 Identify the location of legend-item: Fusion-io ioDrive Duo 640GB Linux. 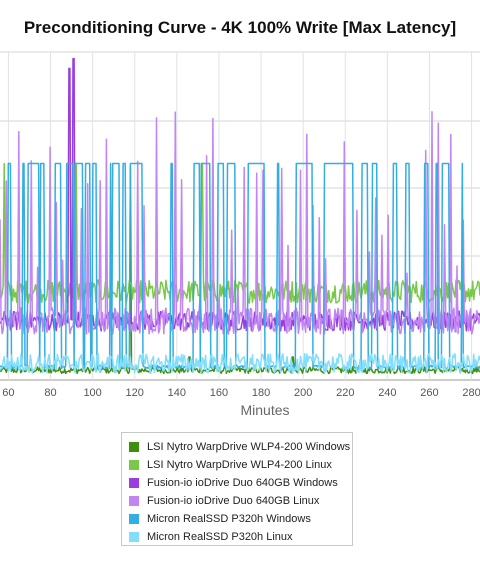
(240, 501).